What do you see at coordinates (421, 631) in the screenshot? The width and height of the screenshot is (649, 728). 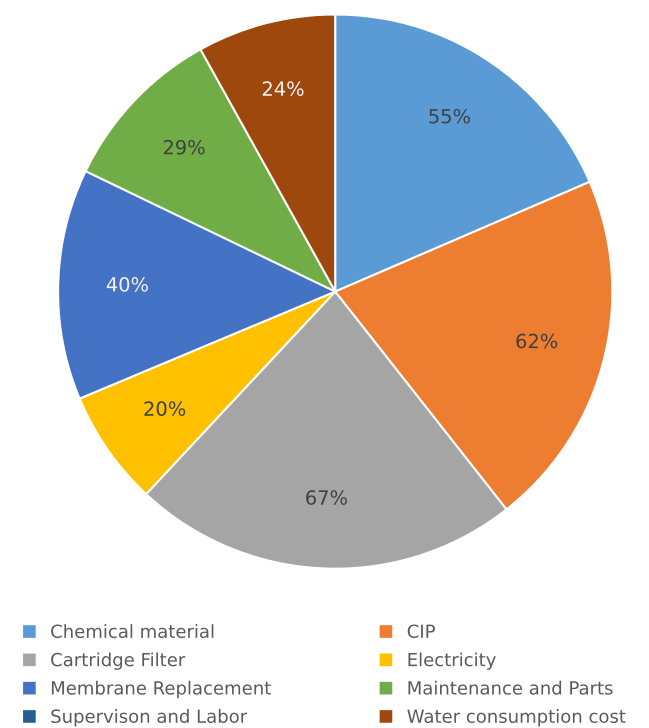 I see `legend-label: CIP` at bounding box center [421, 631].